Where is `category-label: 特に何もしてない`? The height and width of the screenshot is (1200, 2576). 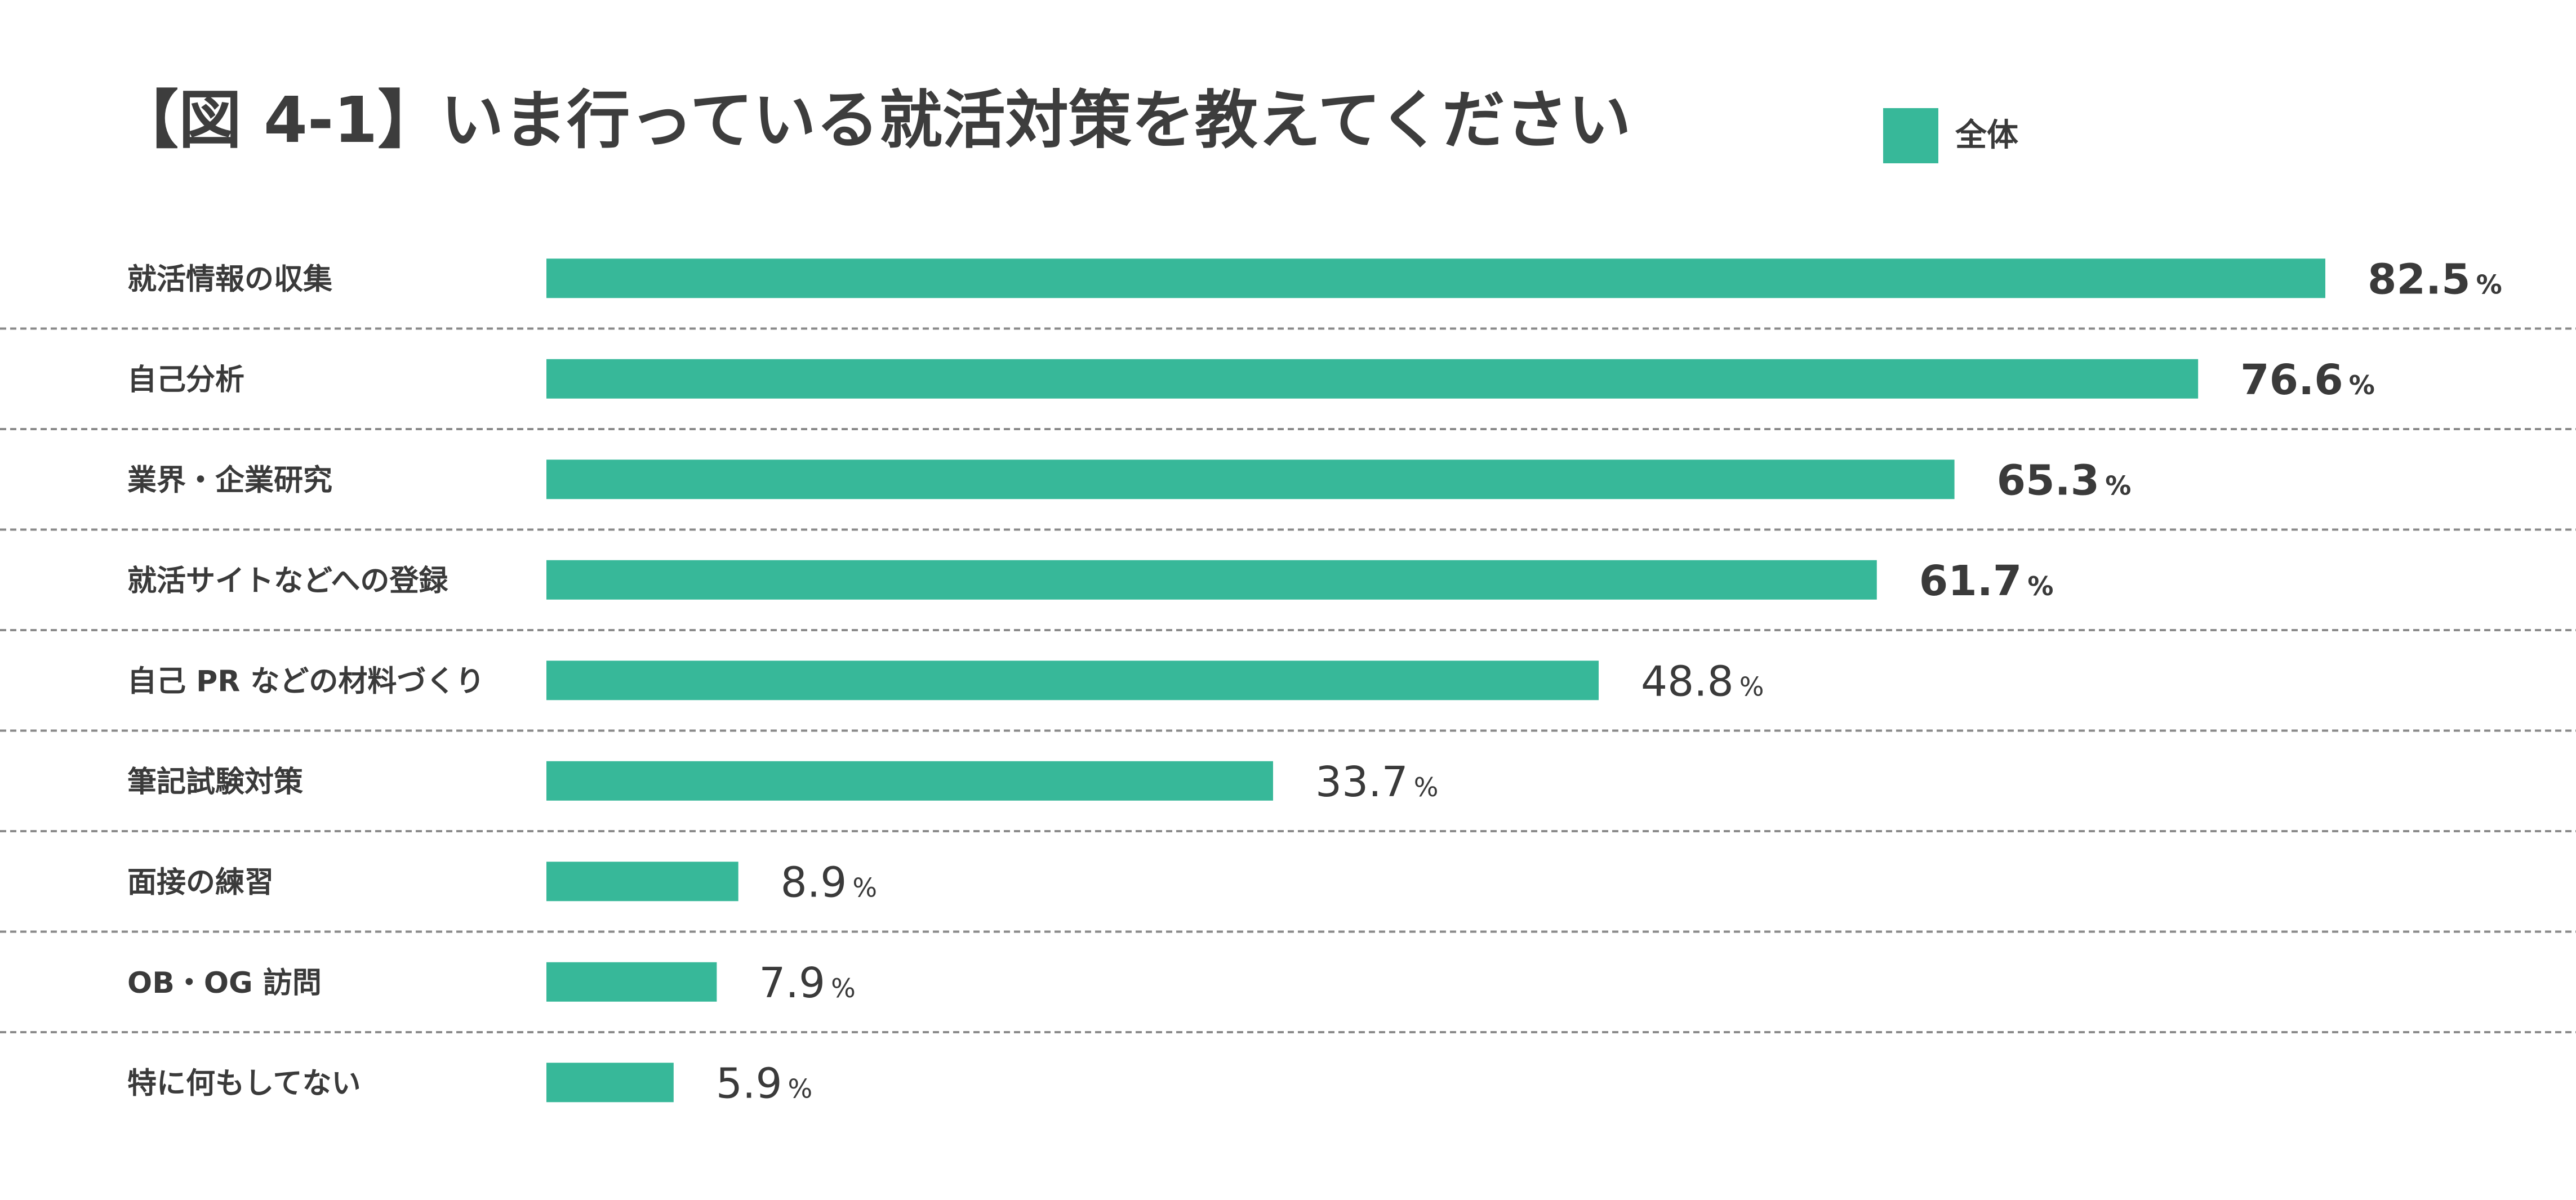 category-label: 特に何もしてない is located at coordinates (244, 1083).